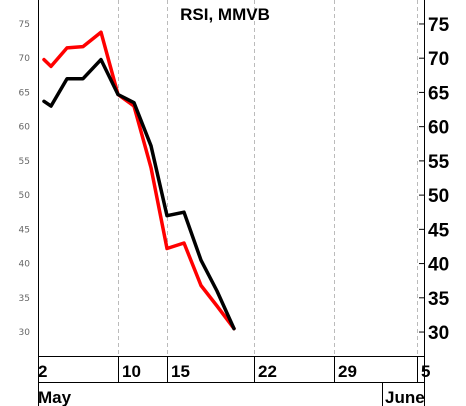 Image resolution: width=466 pixels, height=406 pixels. I want to click on y-tick-left-60: 60, so click(25, 128).